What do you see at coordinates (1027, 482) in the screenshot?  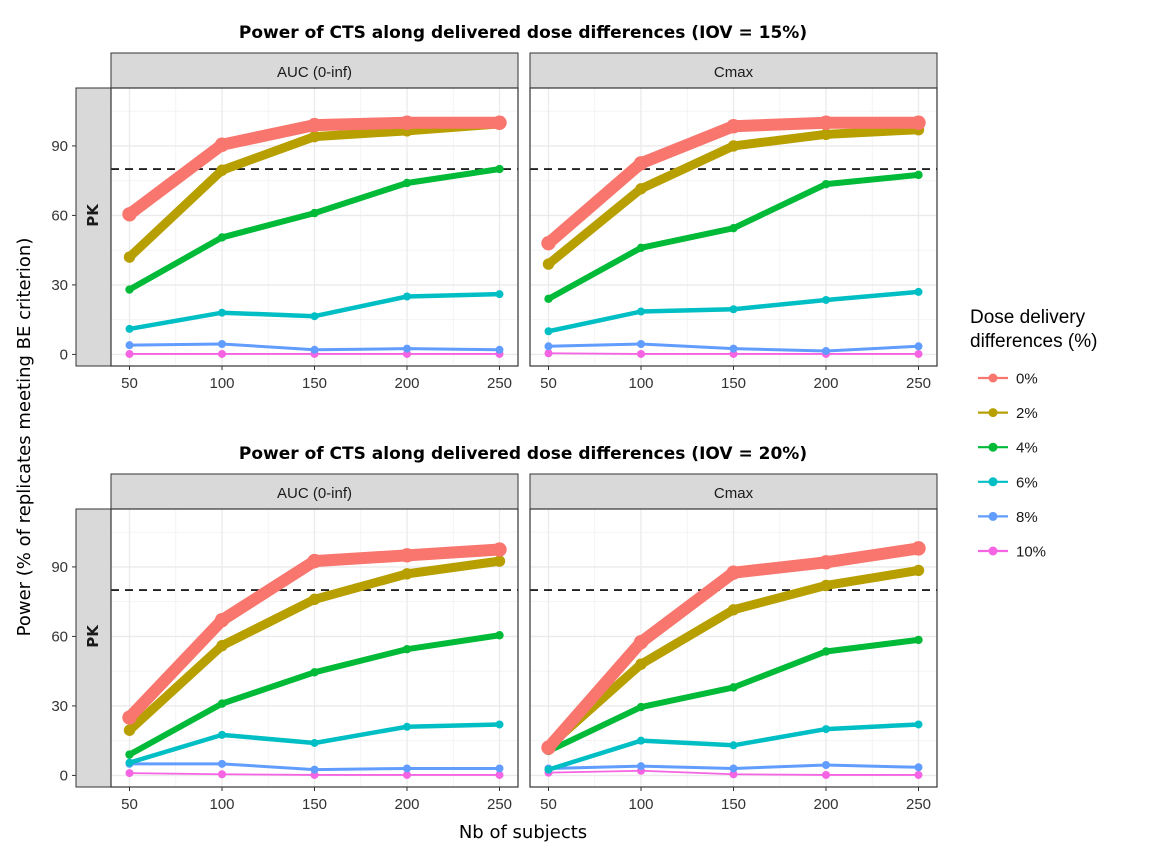 I see `legend-label: 6%` at bounding box center [1027, 482].